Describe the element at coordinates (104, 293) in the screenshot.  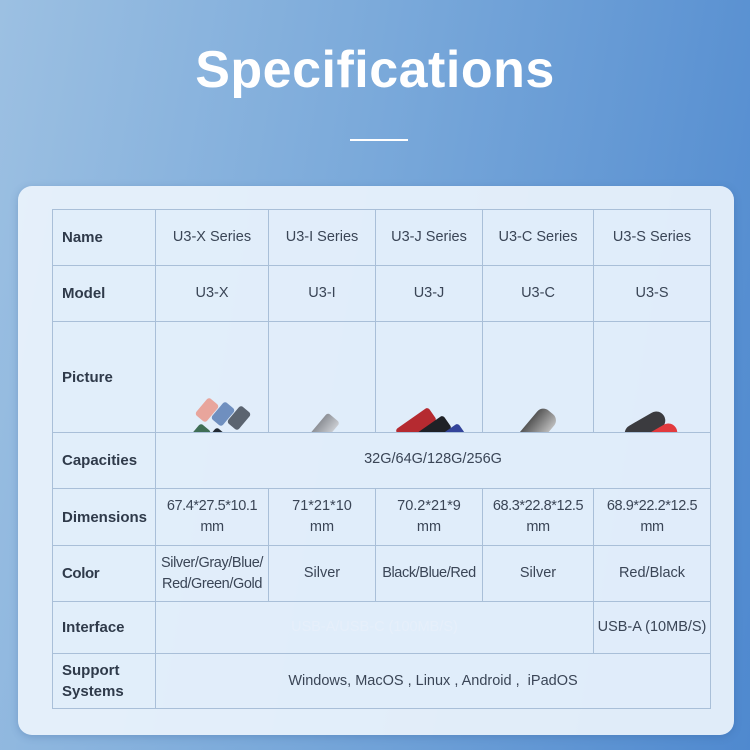
I see `row-label: Model` at that location.